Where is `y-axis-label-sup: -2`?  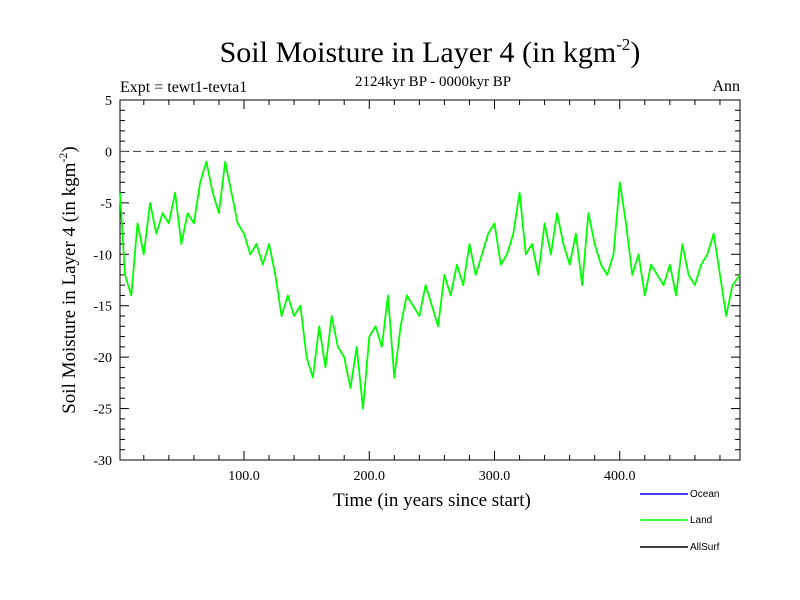 y-axis-label-sup: -2 is located at coordinates (63, 158).